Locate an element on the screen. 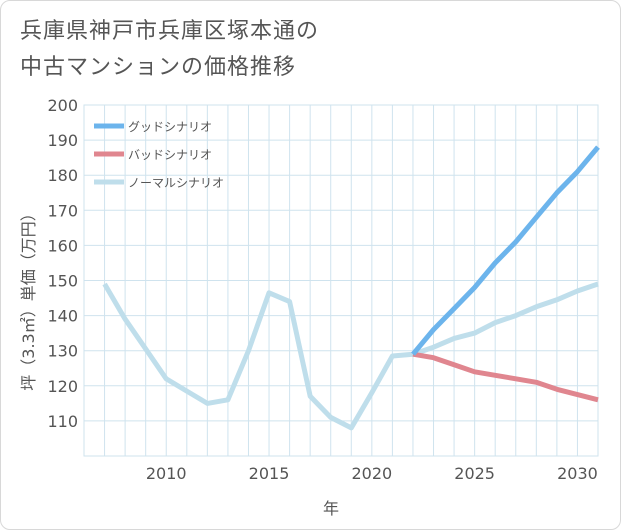  y-tick-label: 190 is located at coordinates (62, 140).